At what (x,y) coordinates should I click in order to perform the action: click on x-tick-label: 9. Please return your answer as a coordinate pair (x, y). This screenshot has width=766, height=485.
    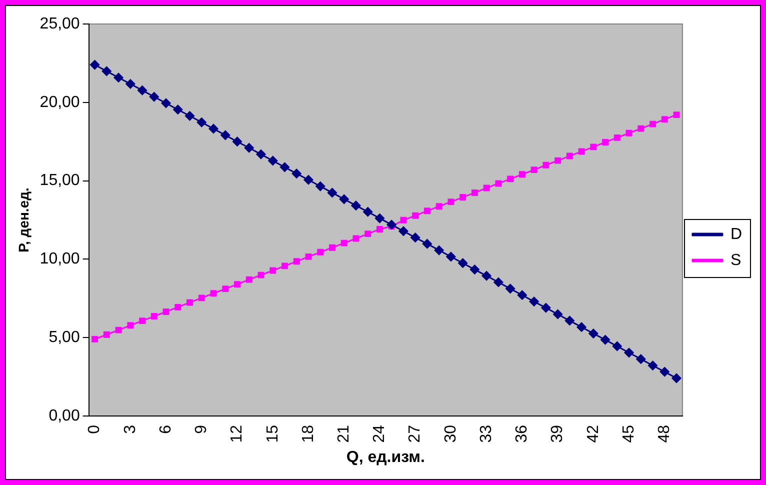
    Looking at the image, I should click on (201, 429).